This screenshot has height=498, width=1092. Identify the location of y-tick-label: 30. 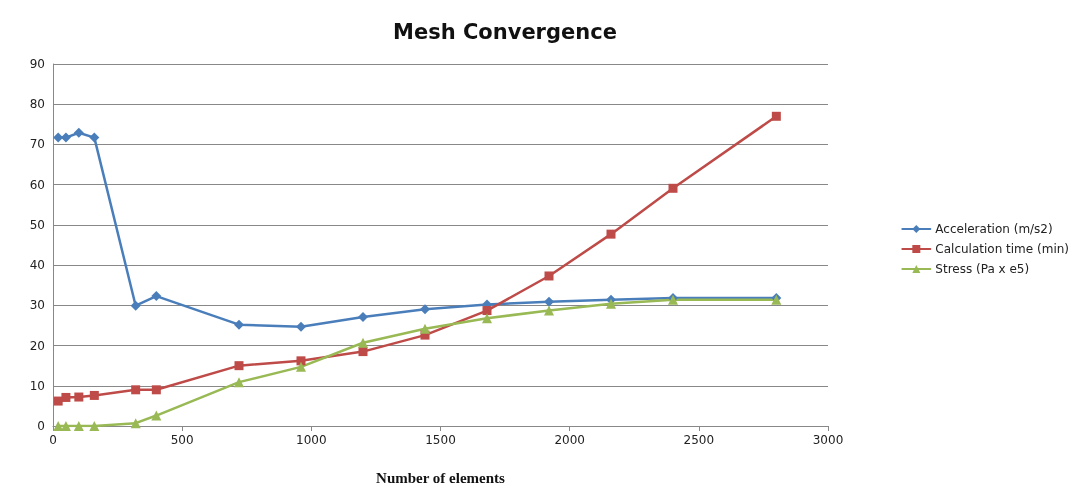
(37, 305).